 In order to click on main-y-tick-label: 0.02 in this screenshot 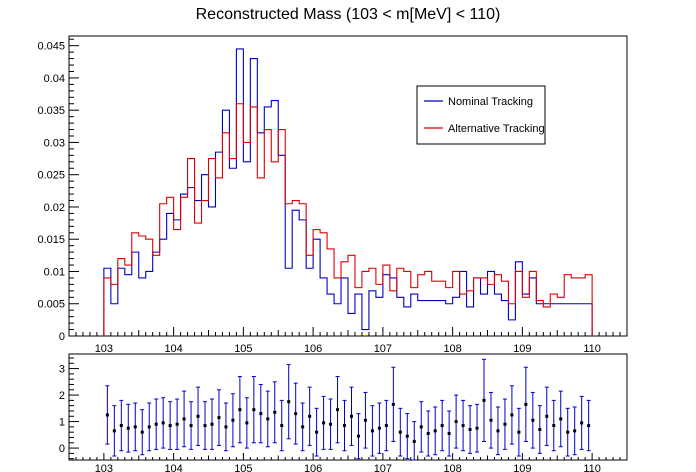, I will do `click(54, 208)`.